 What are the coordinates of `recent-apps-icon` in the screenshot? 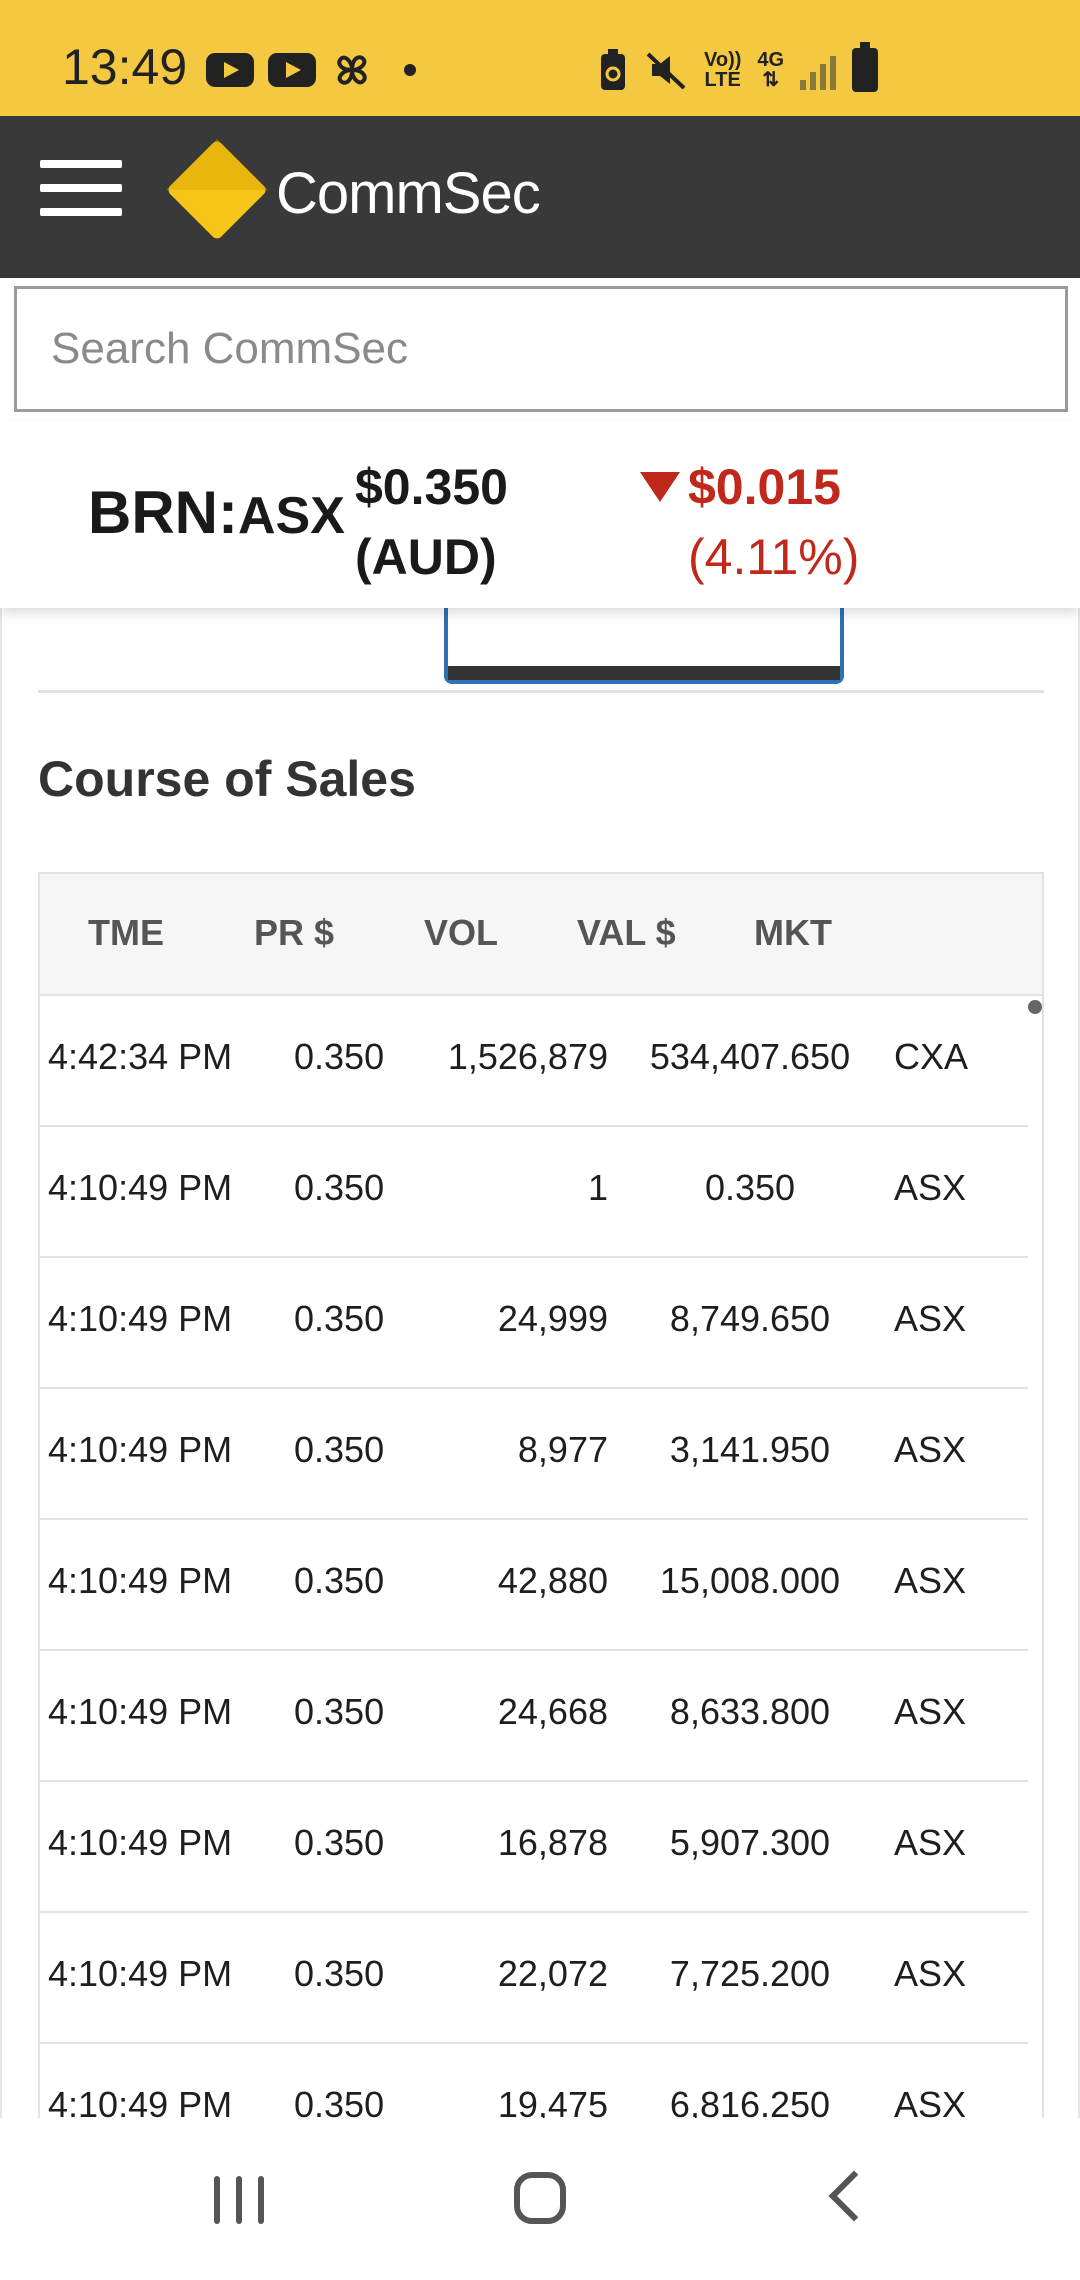 It's located at (239, 2200).